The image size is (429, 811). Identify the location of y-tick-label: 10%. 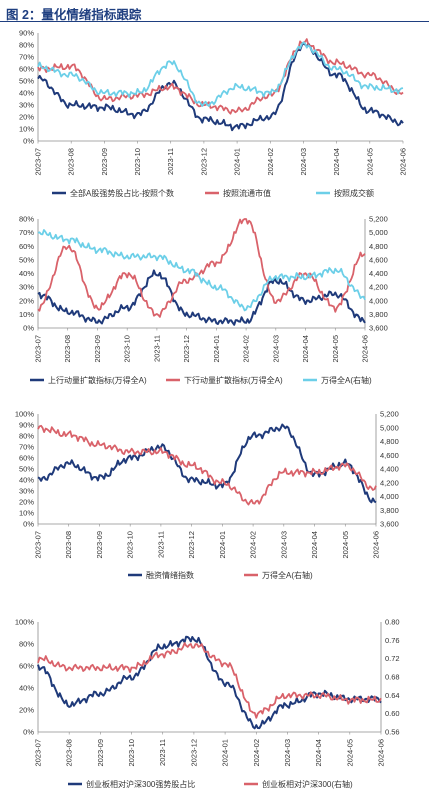
(26, 129).